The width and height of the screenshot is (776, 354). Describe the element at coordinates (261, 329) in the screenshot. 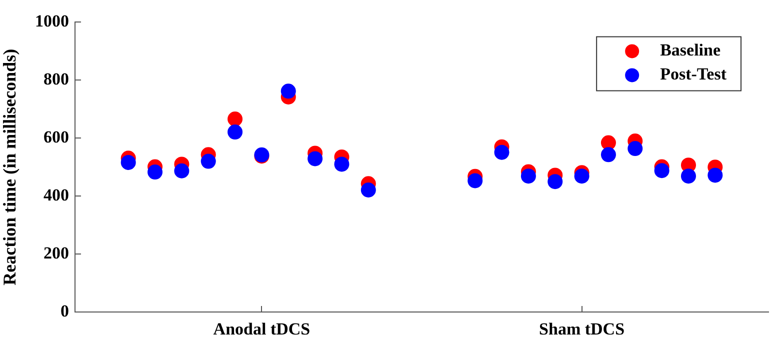

I see `x-tick-label: Anodal tDCS` at that location.